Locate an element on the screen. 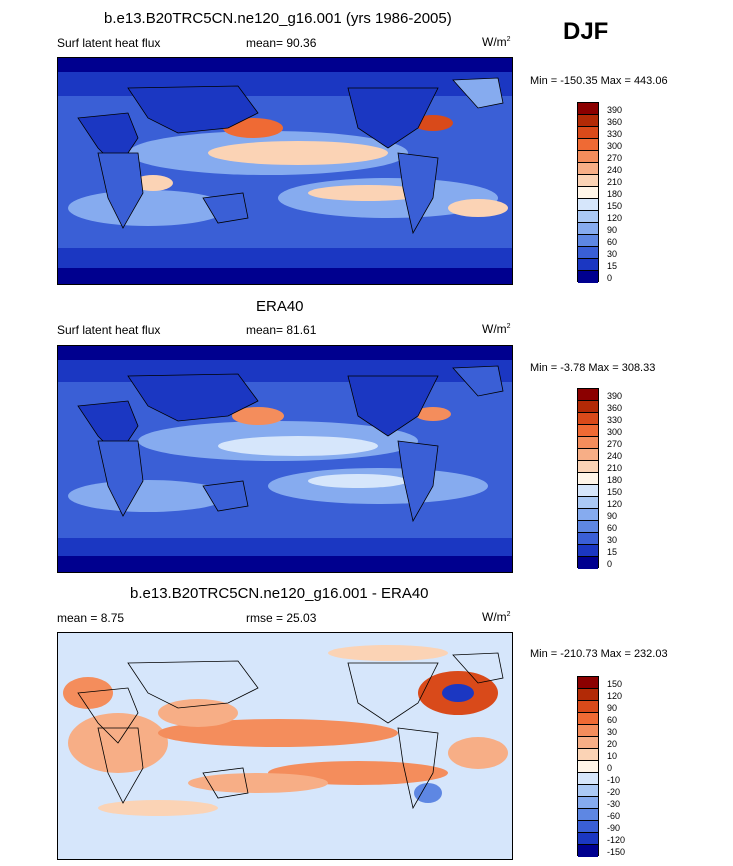 The image size is (733, 866). panel3-mean-label: mean = 8.75 is located at coordinates (91, 618).